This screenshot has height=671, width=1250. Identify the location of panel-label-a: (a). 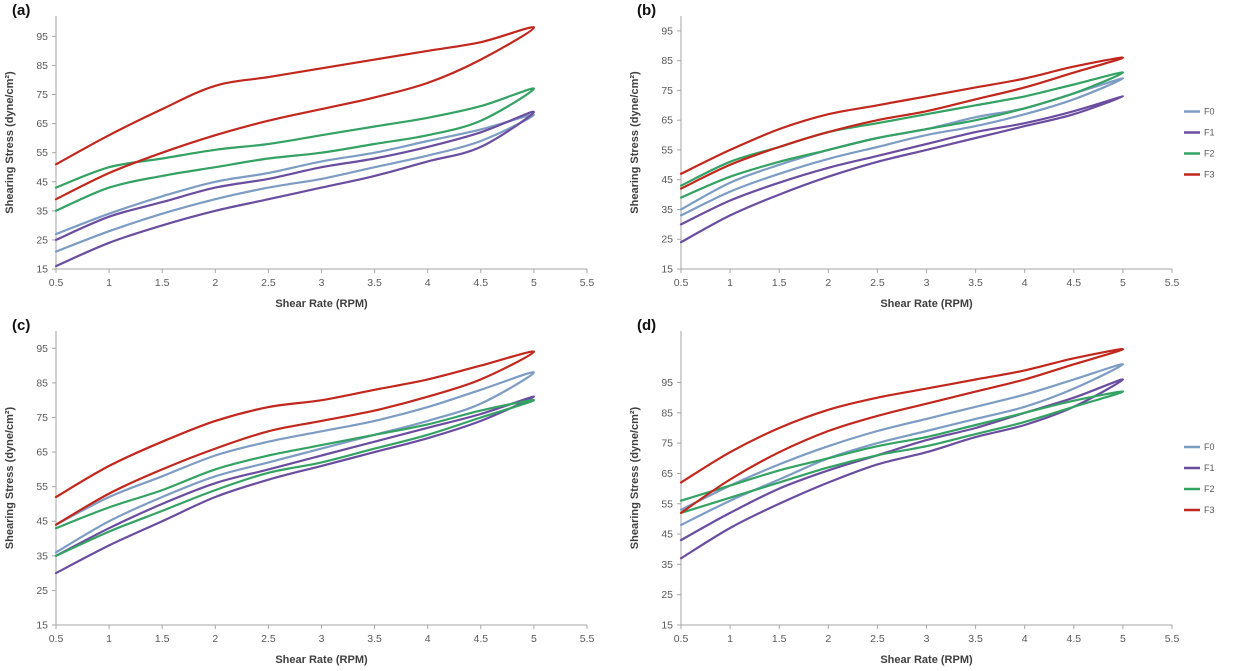
(21, 10).